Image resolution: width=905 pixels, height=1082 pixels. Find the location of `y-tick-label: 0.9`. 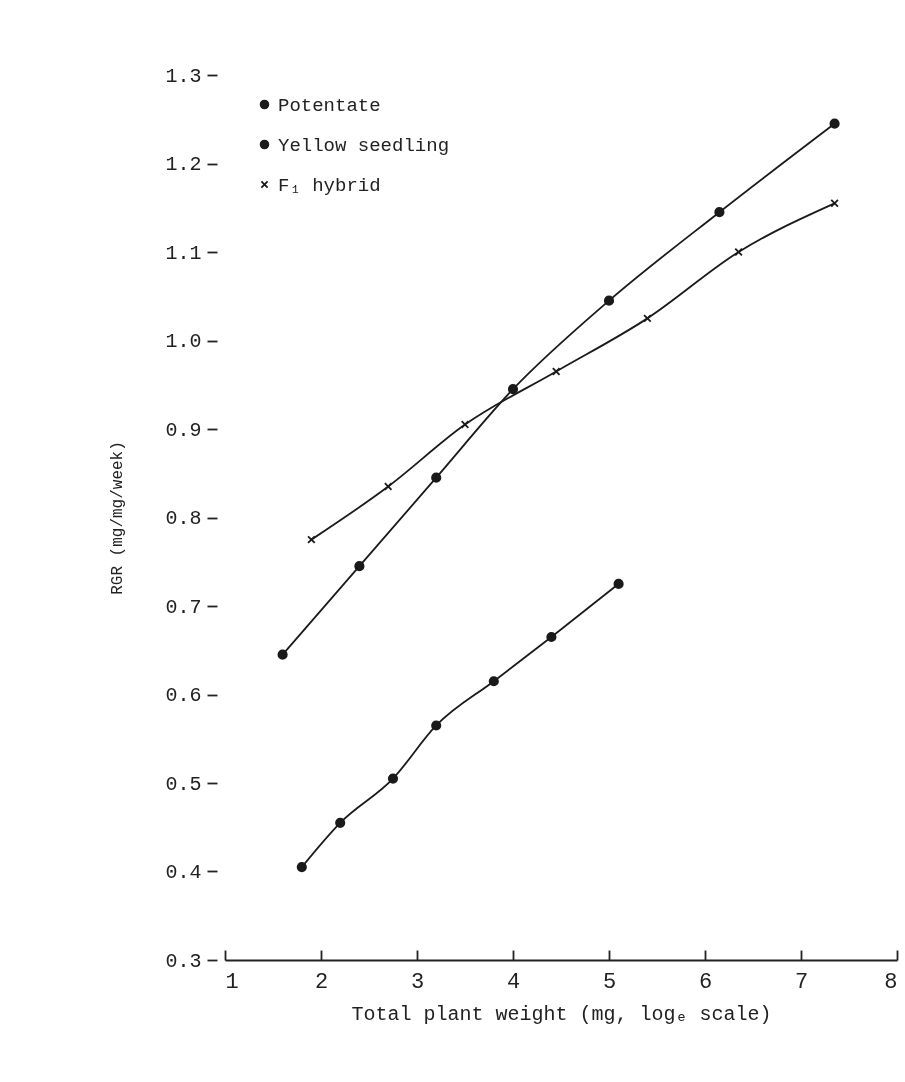

y-tick-label: 0.9 is located at coordinates (183, 430).